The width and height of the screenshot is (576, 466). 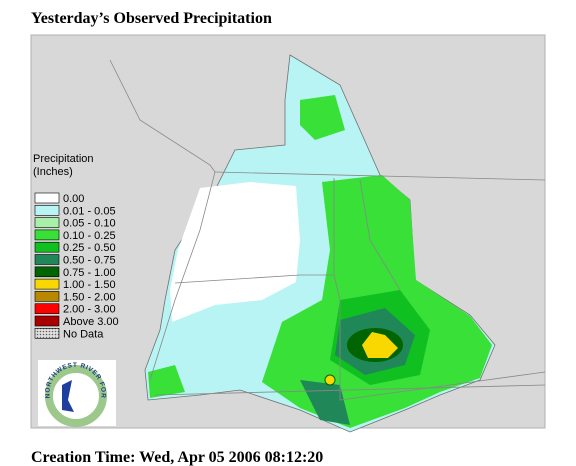 I want to click on legend-label: 2.00 - 3.00, so click(x=89, y=310).